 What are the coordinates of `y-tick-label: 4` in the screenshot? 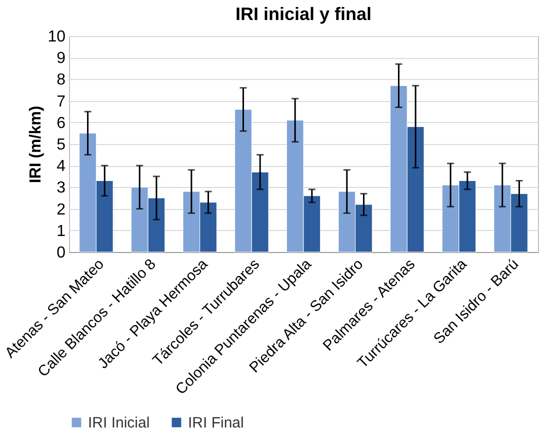 It's located at (61, 167).